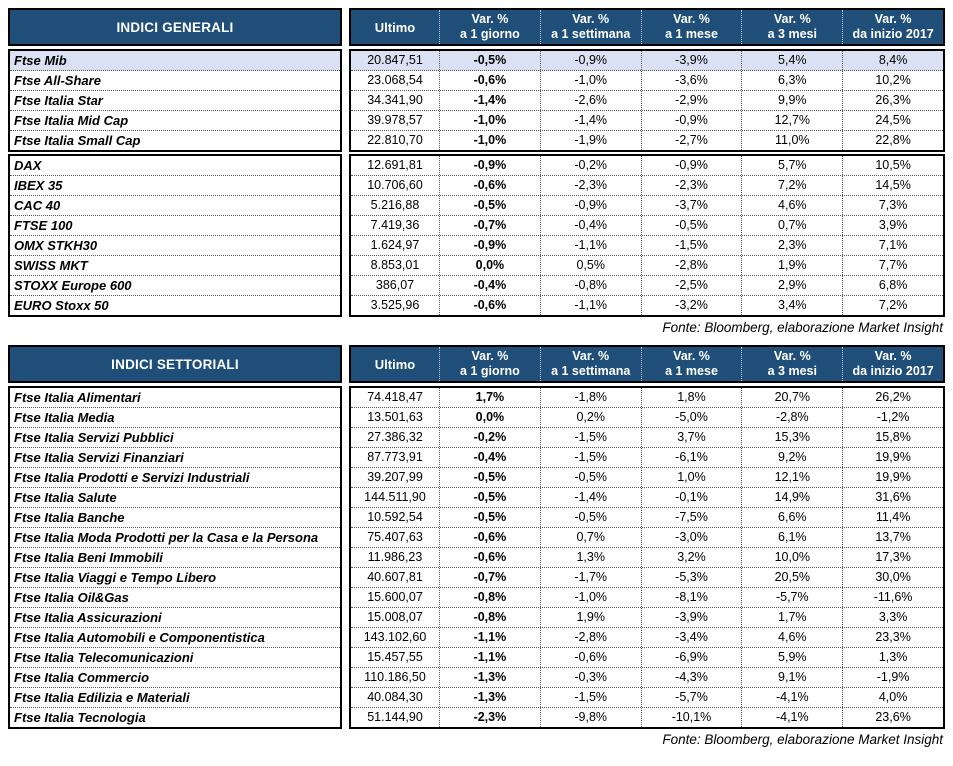 The height and width of the screenshot is (766, 953). What do you see at coordinates (395, 697) in the screenshot?
I see `cell-ultimo: 40.084,30` at bounding box center [395, 697].